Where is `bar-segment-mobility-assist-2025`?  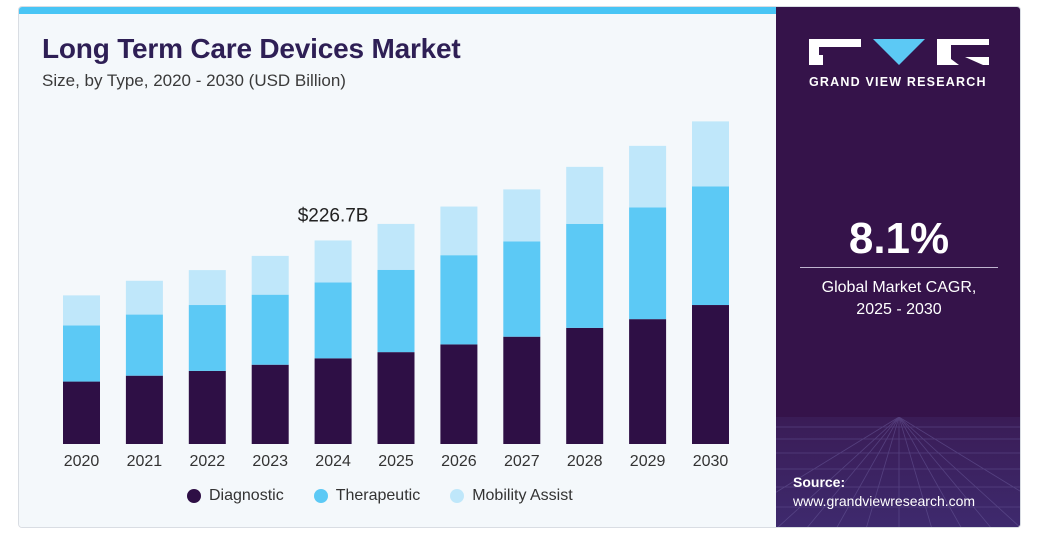
bar-segment-mobility-assist-2025 is located at coordinates (396, 246).